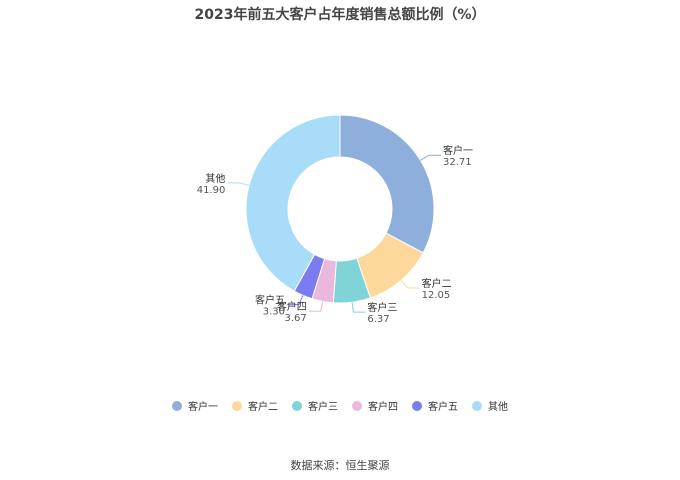 The image size is (680, 480). Describe the element at coordinates (295, 318) in the screenshot. I see `slice-value-4: 3.67` at that location.